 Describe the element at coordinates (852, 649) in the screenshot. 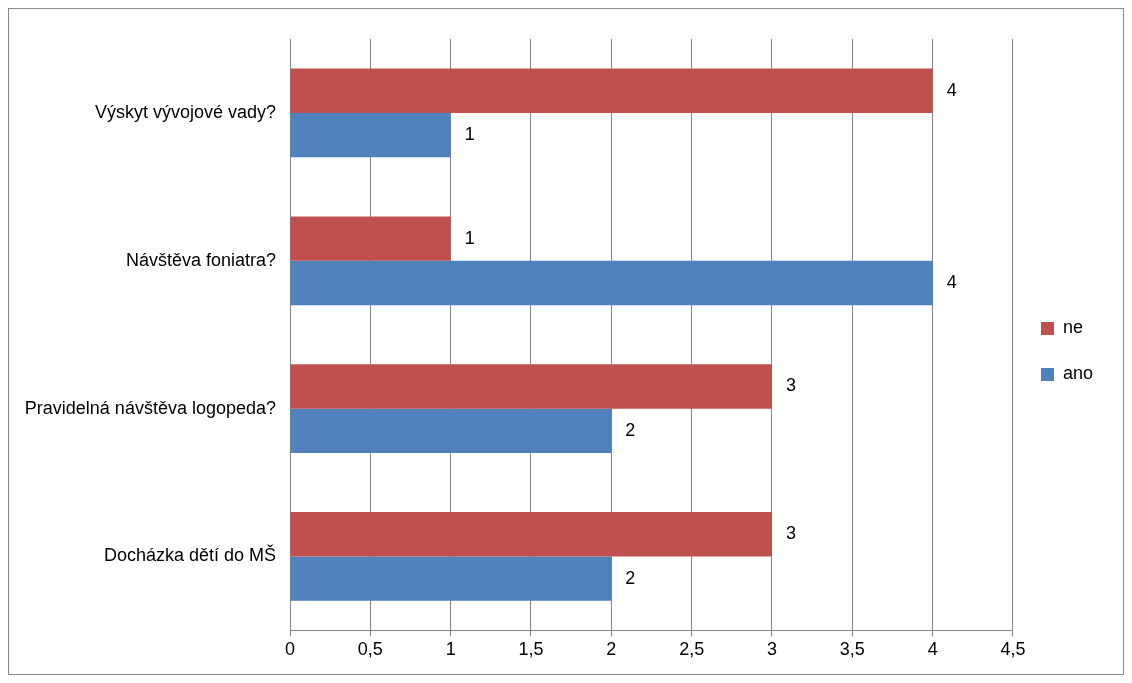

I see `x-tick-label: 3,5` at that location.